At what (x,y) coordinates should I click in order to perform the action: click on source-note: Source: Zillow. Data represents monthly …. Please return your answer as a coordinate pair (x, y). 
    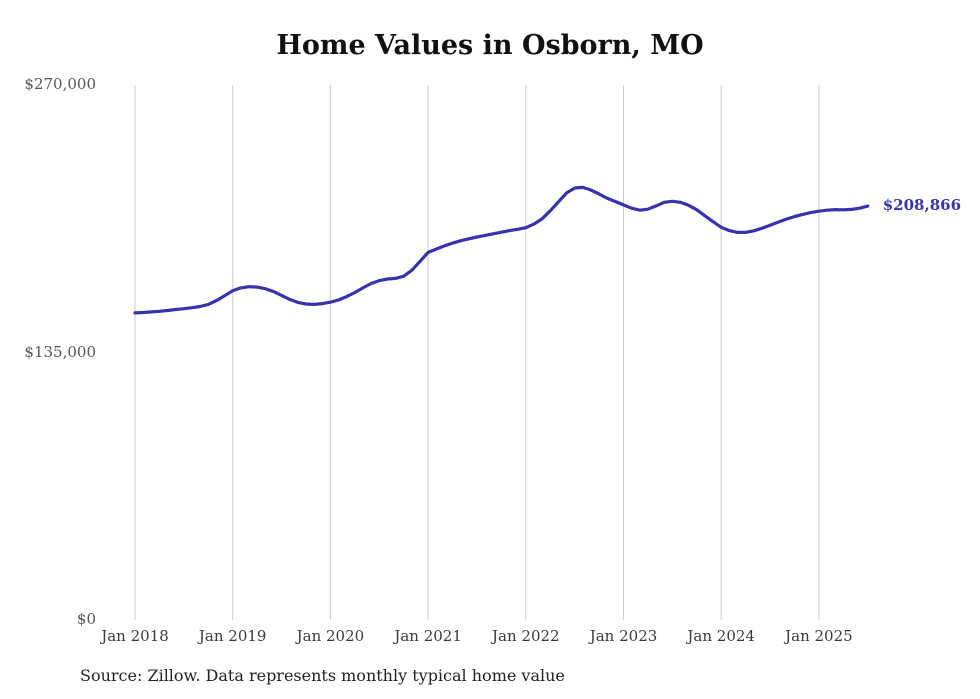
    Looking at the image, I should click on (322, 675).